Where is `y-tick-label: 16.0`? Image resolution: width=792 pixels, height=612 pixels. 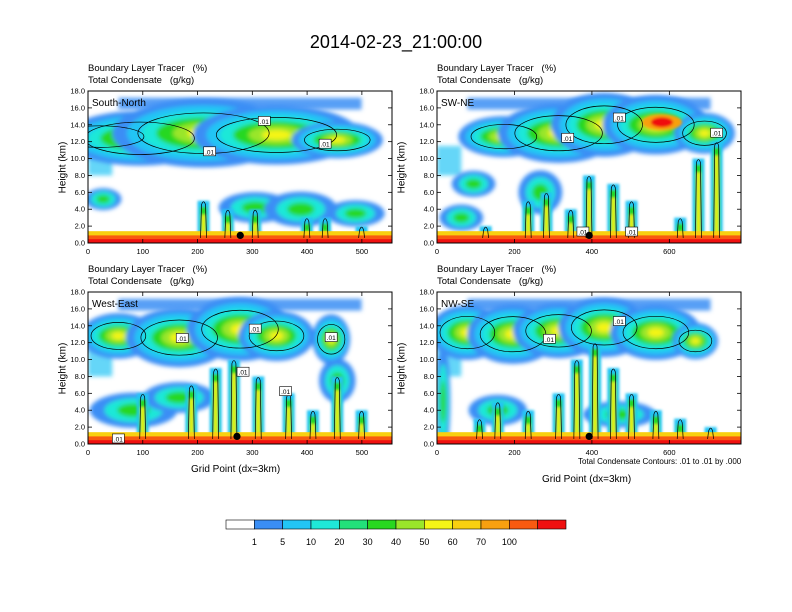
y-tick-label: 16.0 is located at coordinates (426, 107).